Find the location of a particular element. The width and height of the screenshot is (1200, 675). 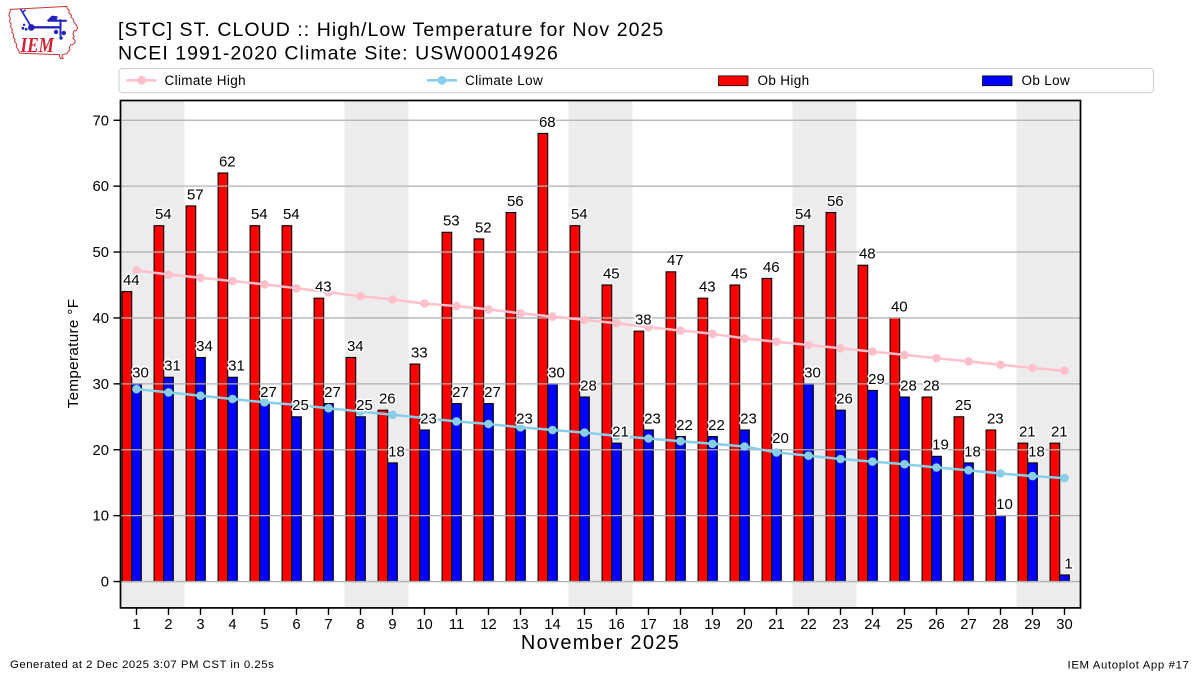

svg-text: 50 is located at coordinates (101, 253).